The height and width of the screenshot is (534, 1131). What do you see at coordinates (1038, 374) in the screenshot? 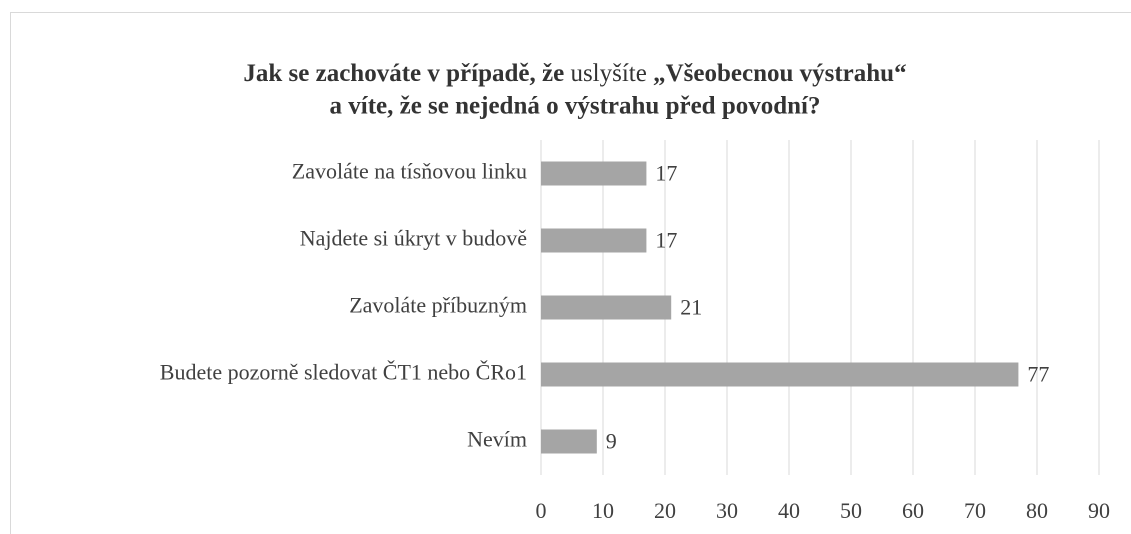
I see `data-label: 77` at bounding box center [1038, 374].